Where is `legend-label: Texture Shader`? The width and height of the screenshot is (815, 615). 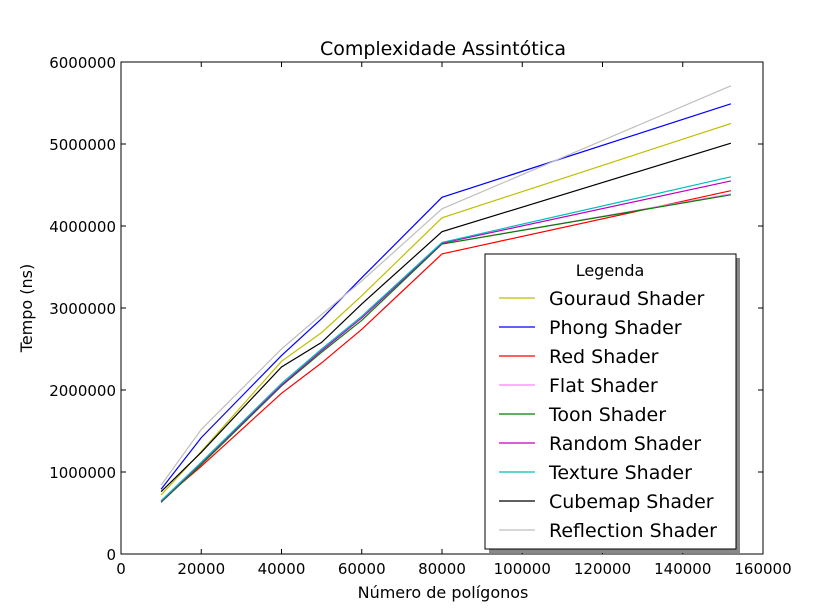
legend-label: Texture Shader is located at coordinates (620, 473).